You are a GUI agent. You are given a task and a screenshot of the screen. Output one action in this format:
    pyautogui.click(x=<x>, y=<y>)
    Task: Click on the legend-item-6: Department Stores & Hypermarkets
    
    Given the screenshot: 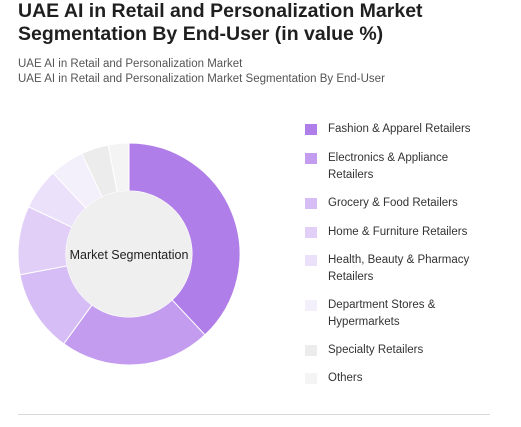 What is the action you would take?
    pyautogui.click(x=389, y=314)
    